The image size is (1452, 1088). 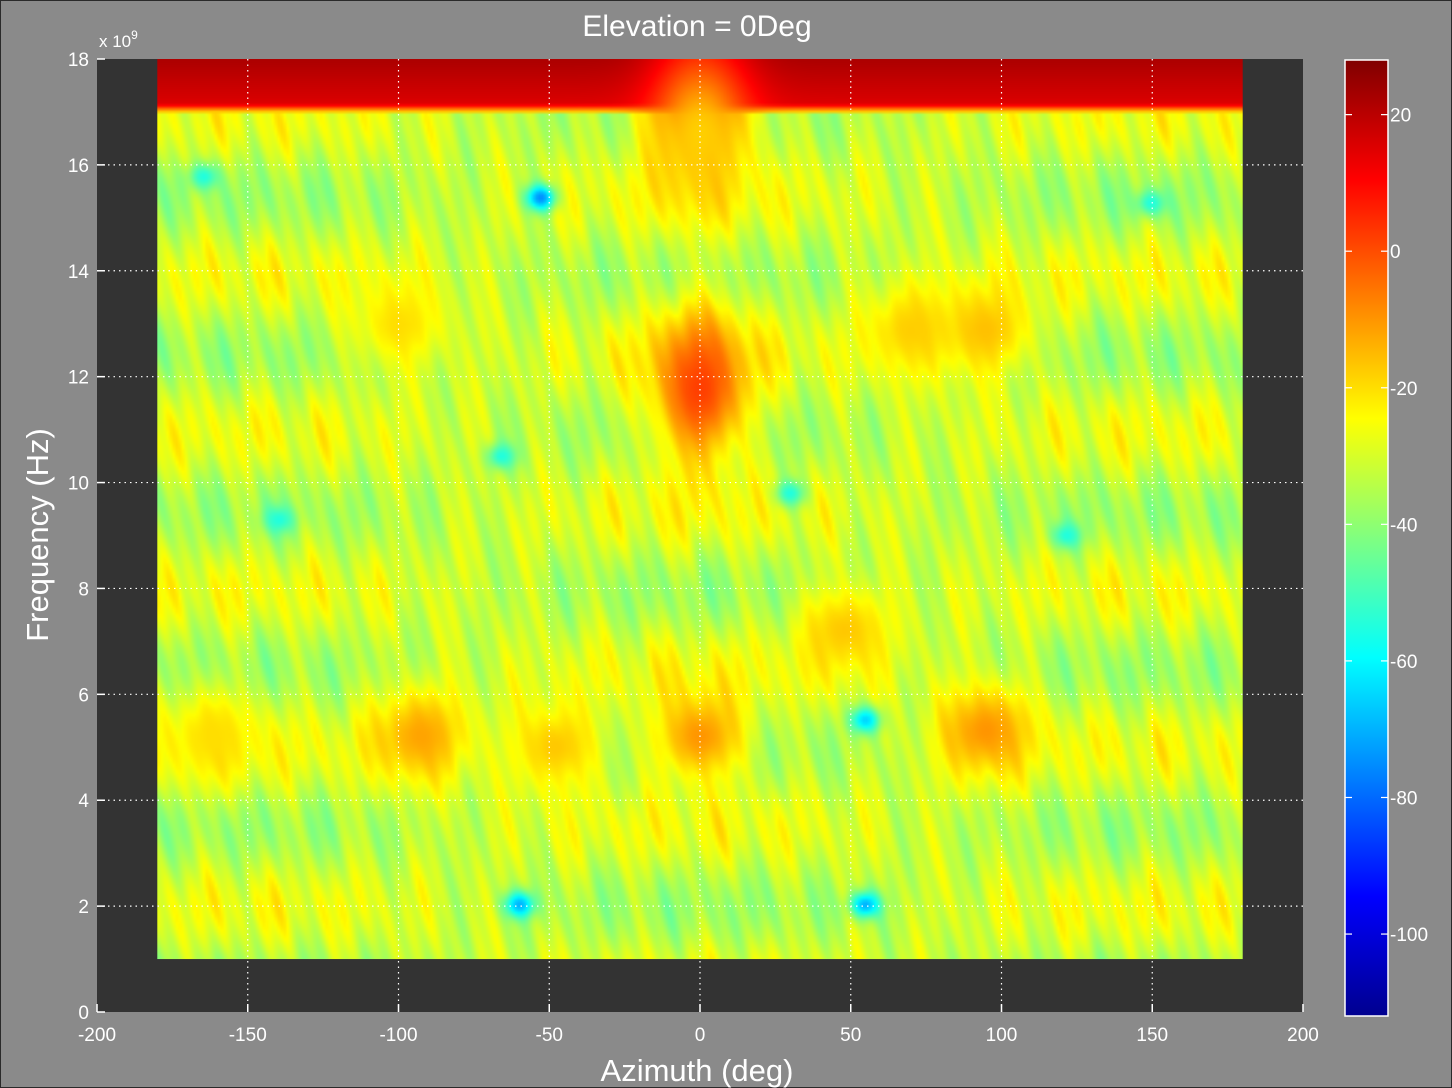 What do you see at coordinates (83, 695) in the screenshot?
I see `y-tick-label: 6` at bounding box center [83, 695].